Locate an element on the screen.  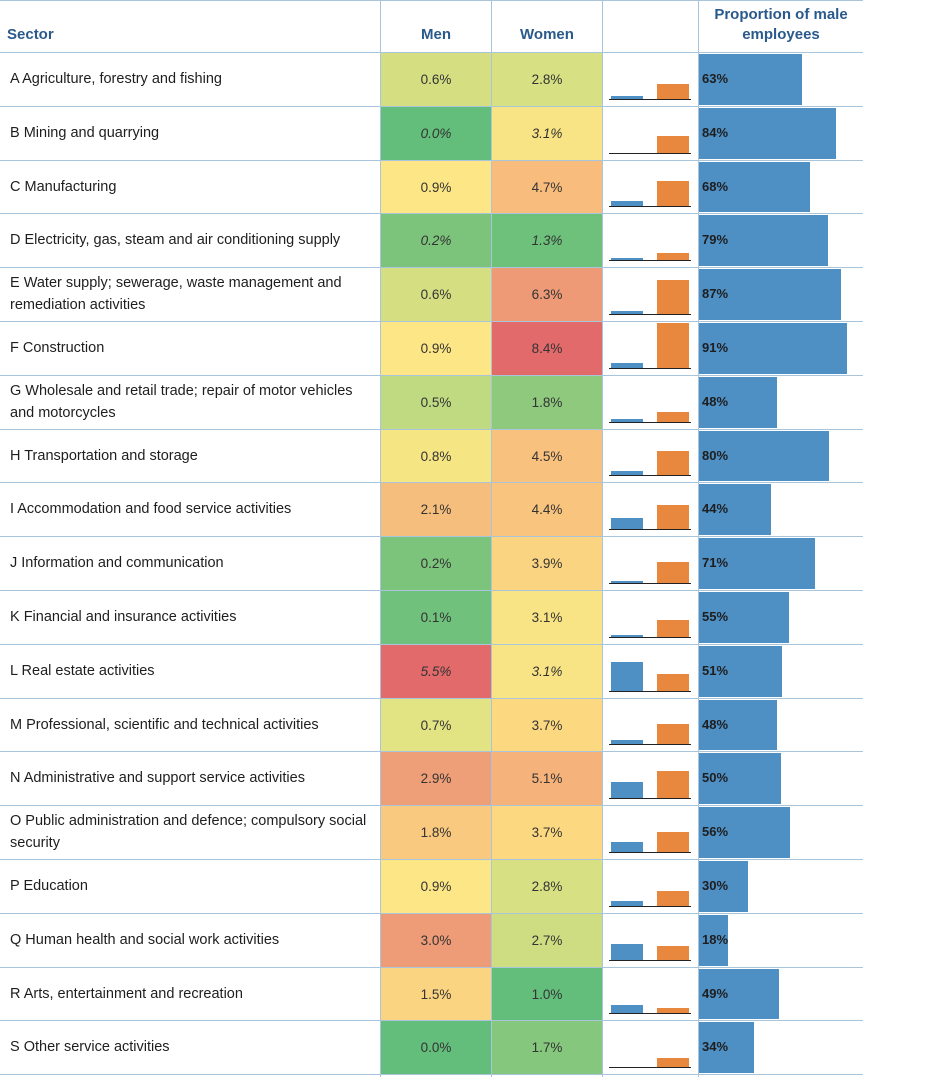
sector-label: C Manufacturing is located at coordinates (63, 186).